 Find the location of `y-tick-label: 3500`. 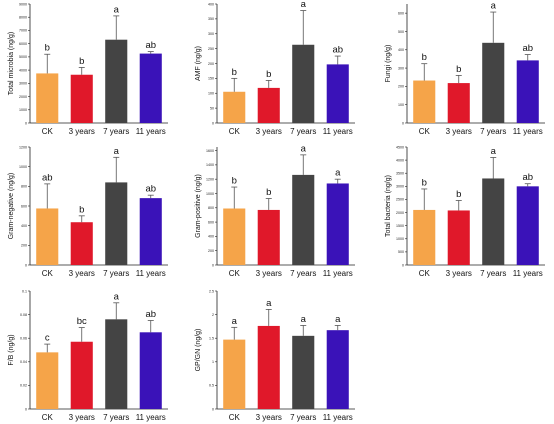

y-tick-label: 3500 is located at coordinates (400, 174).